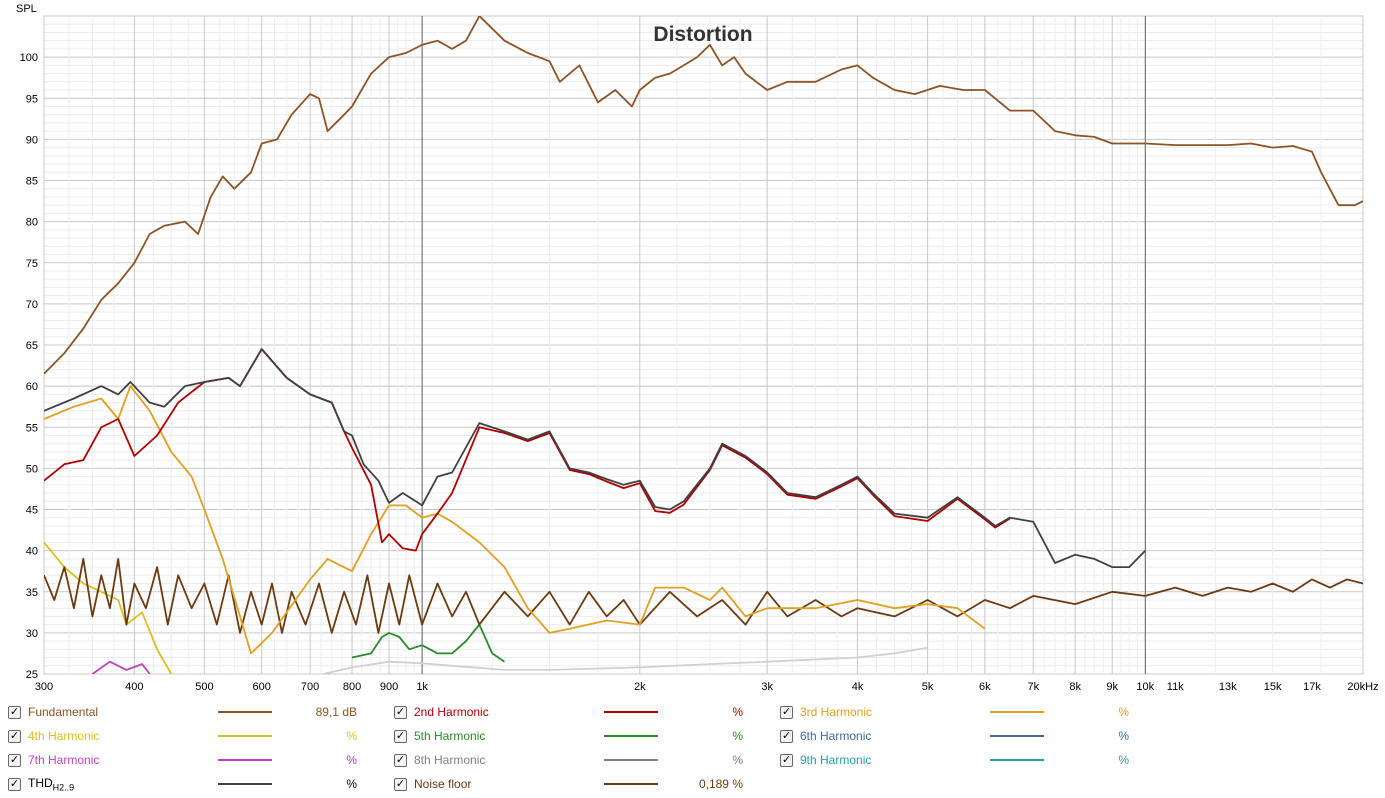 The height and width of the screenshot is (798, 1385). What do you see at coordinates (262, 687) in the screenshot?
I see `x-tick-label: 600` at bounding box center [262, 687].